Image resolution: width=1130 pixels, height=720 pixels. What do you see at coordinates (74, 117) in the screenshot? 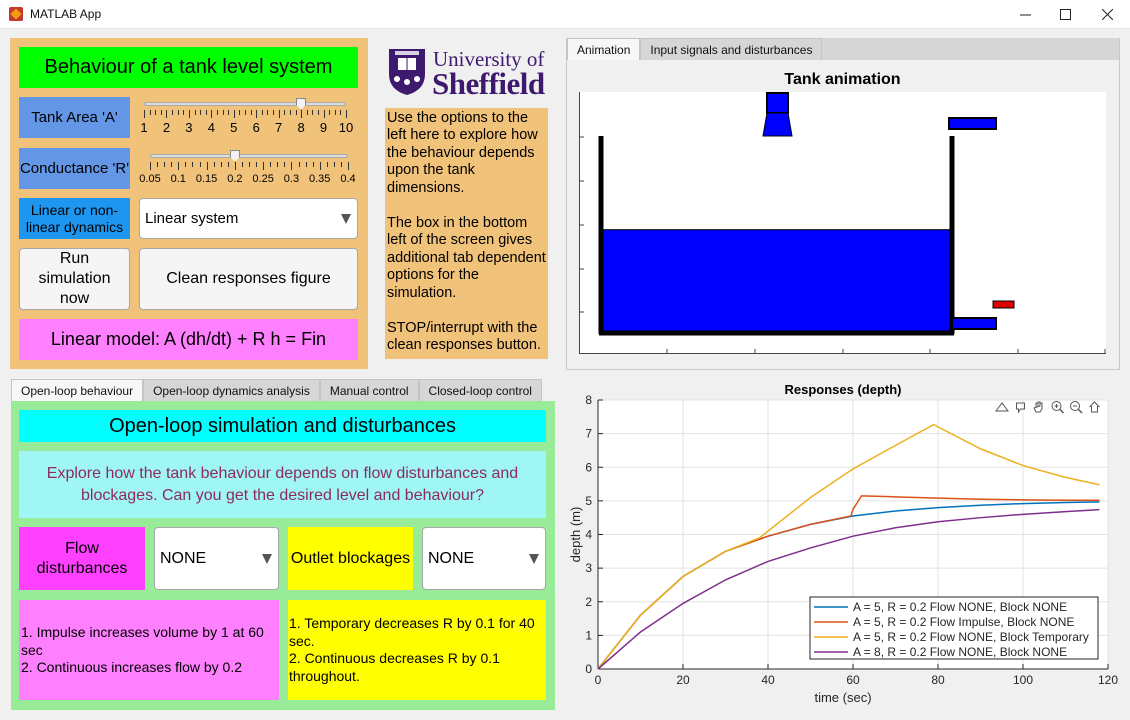
I see `tank-area-label: Tank Area 'A'` at bounding box center [74, 117].